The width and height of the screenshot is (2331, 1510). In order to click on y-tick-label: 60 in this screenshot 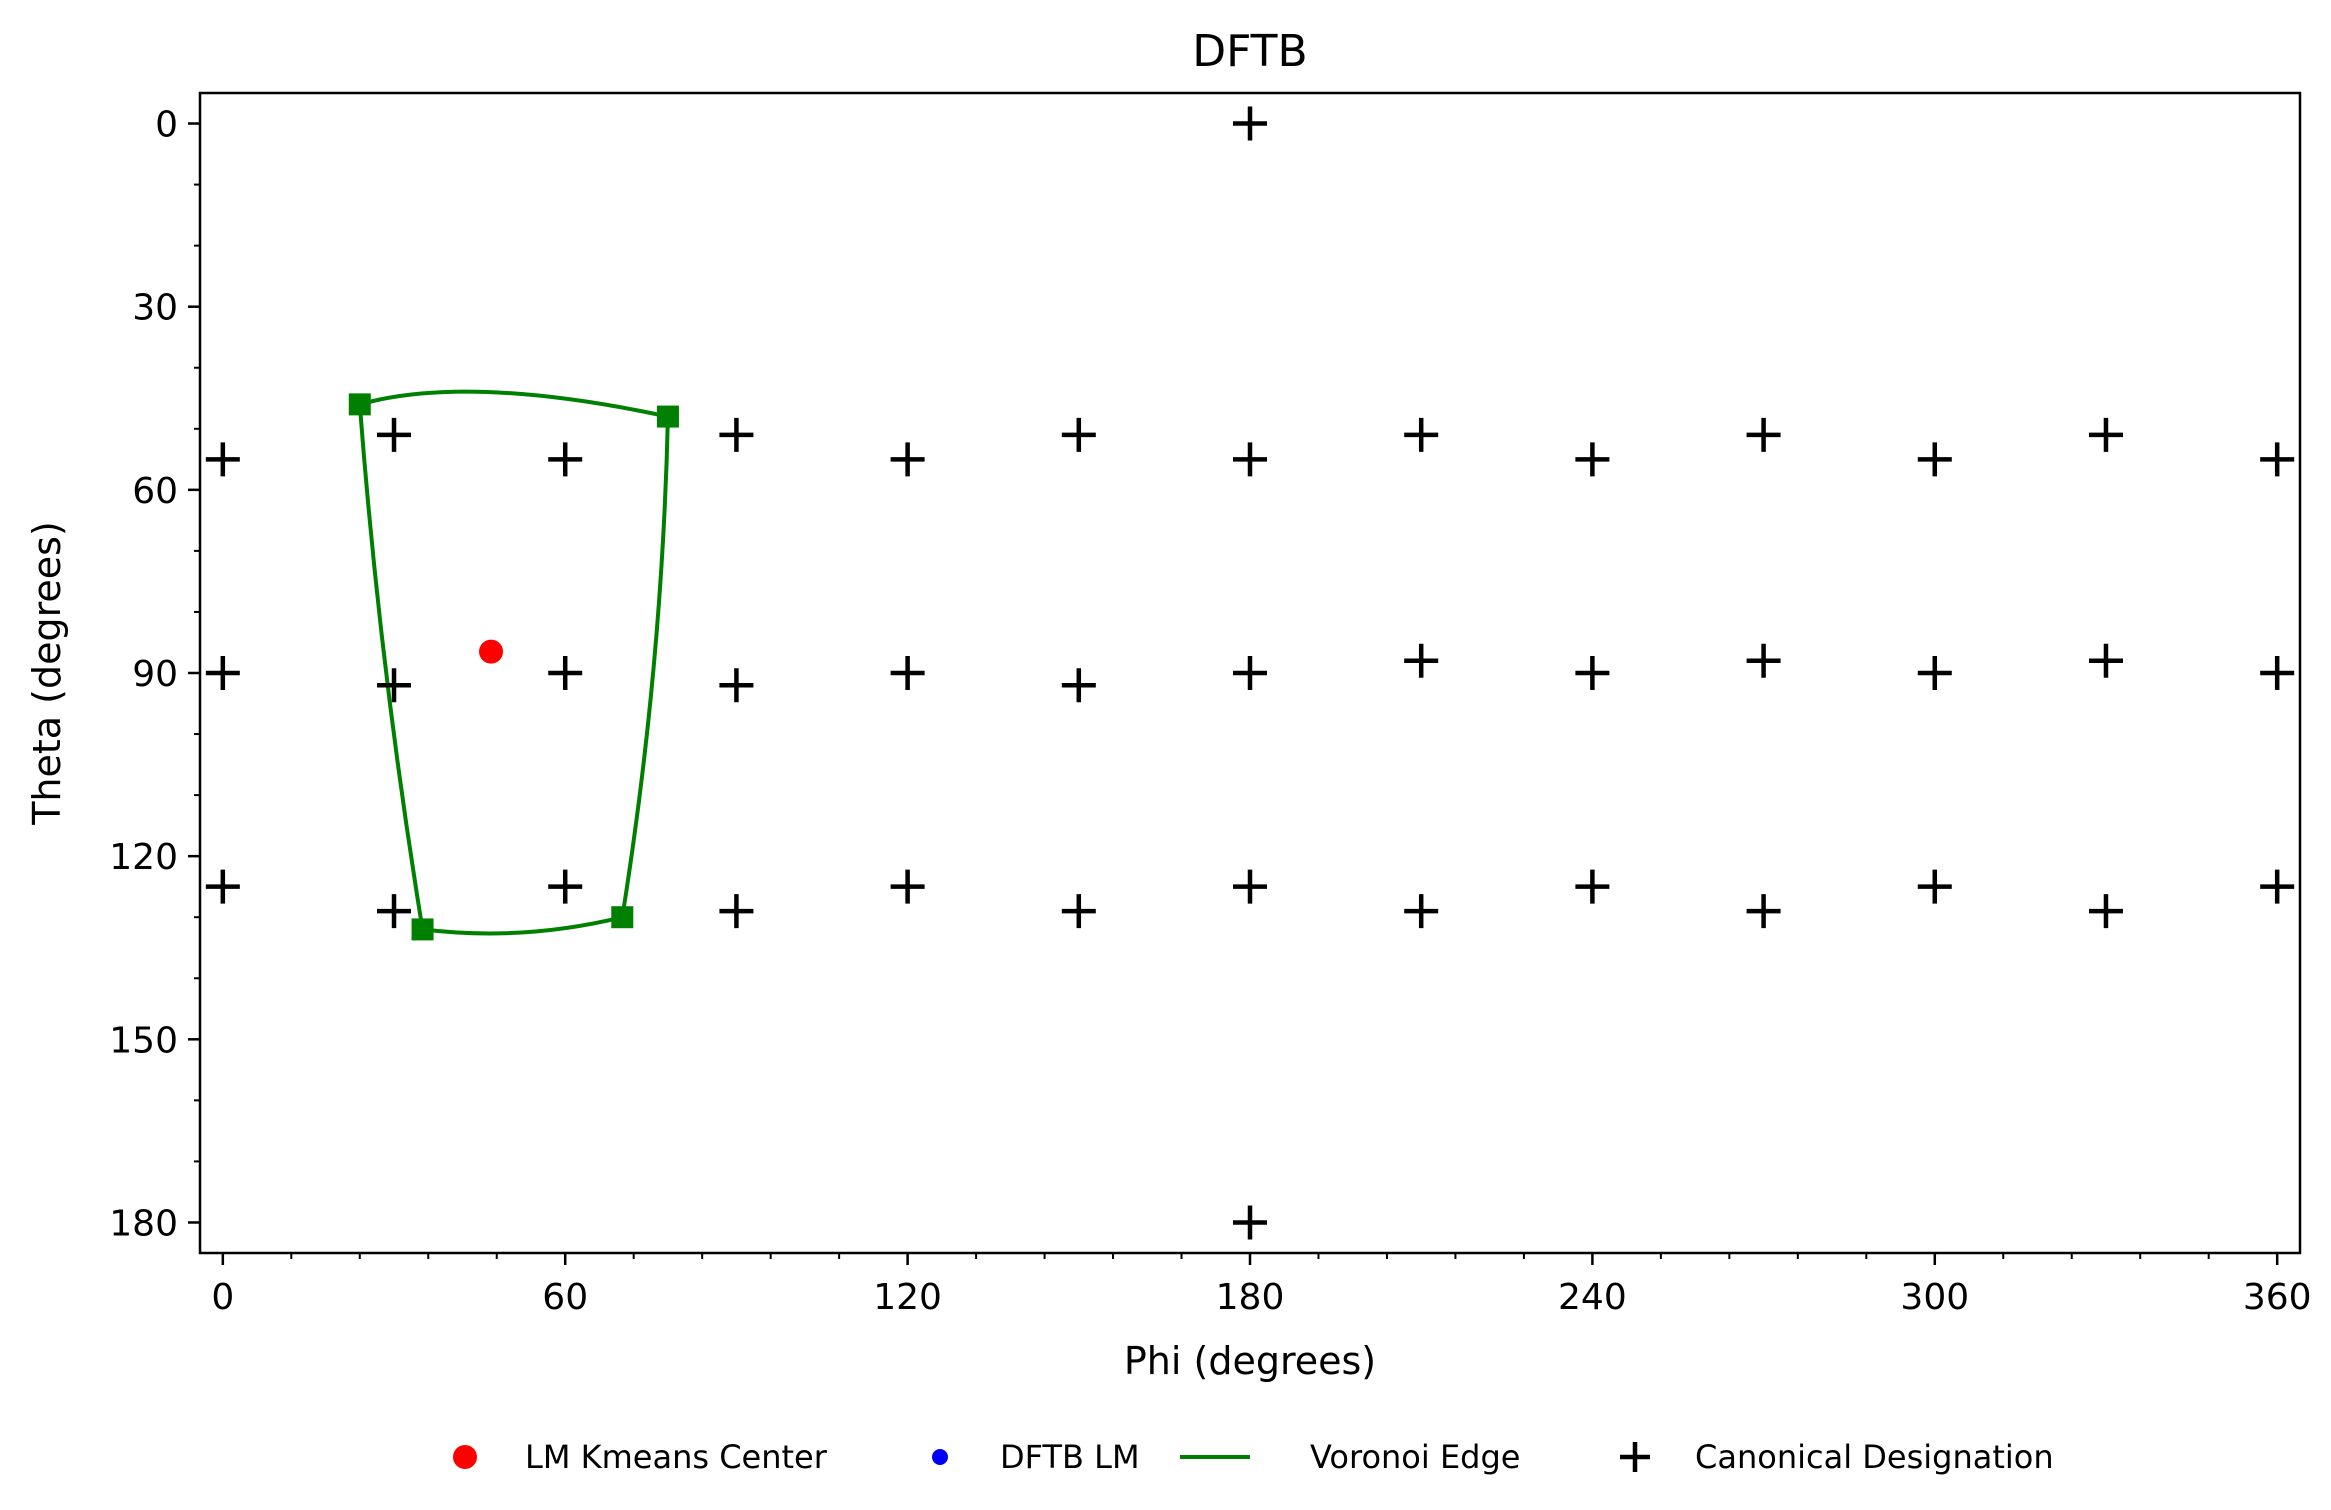, I will do `click(155, 491)`.